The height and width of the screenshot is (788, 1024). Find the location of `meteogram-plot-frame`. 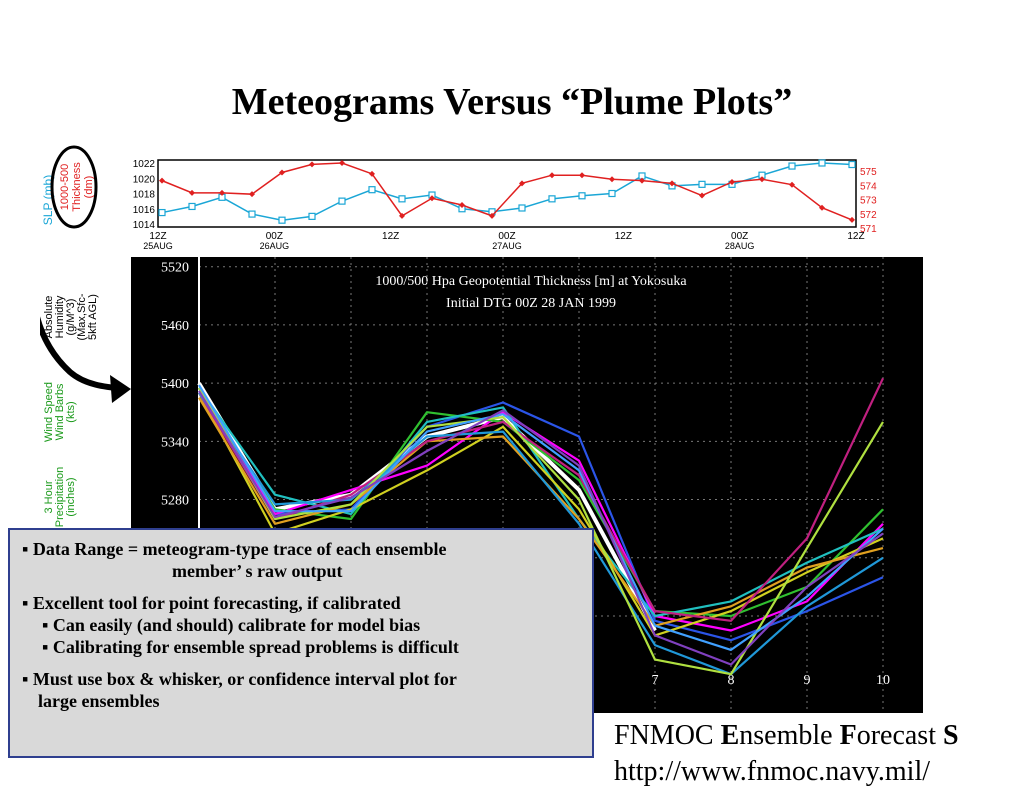

meteogram-plot-frame is located at coordinates (507, 193).